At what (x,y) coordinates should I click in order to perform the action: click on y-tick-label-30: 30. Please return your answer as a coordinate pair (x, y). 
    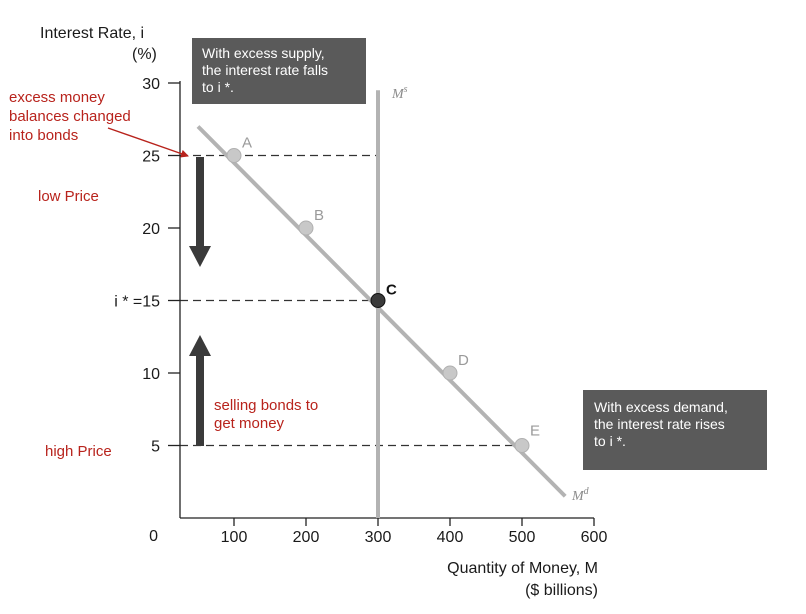
    Looking at the image, I should click on (151, 84).